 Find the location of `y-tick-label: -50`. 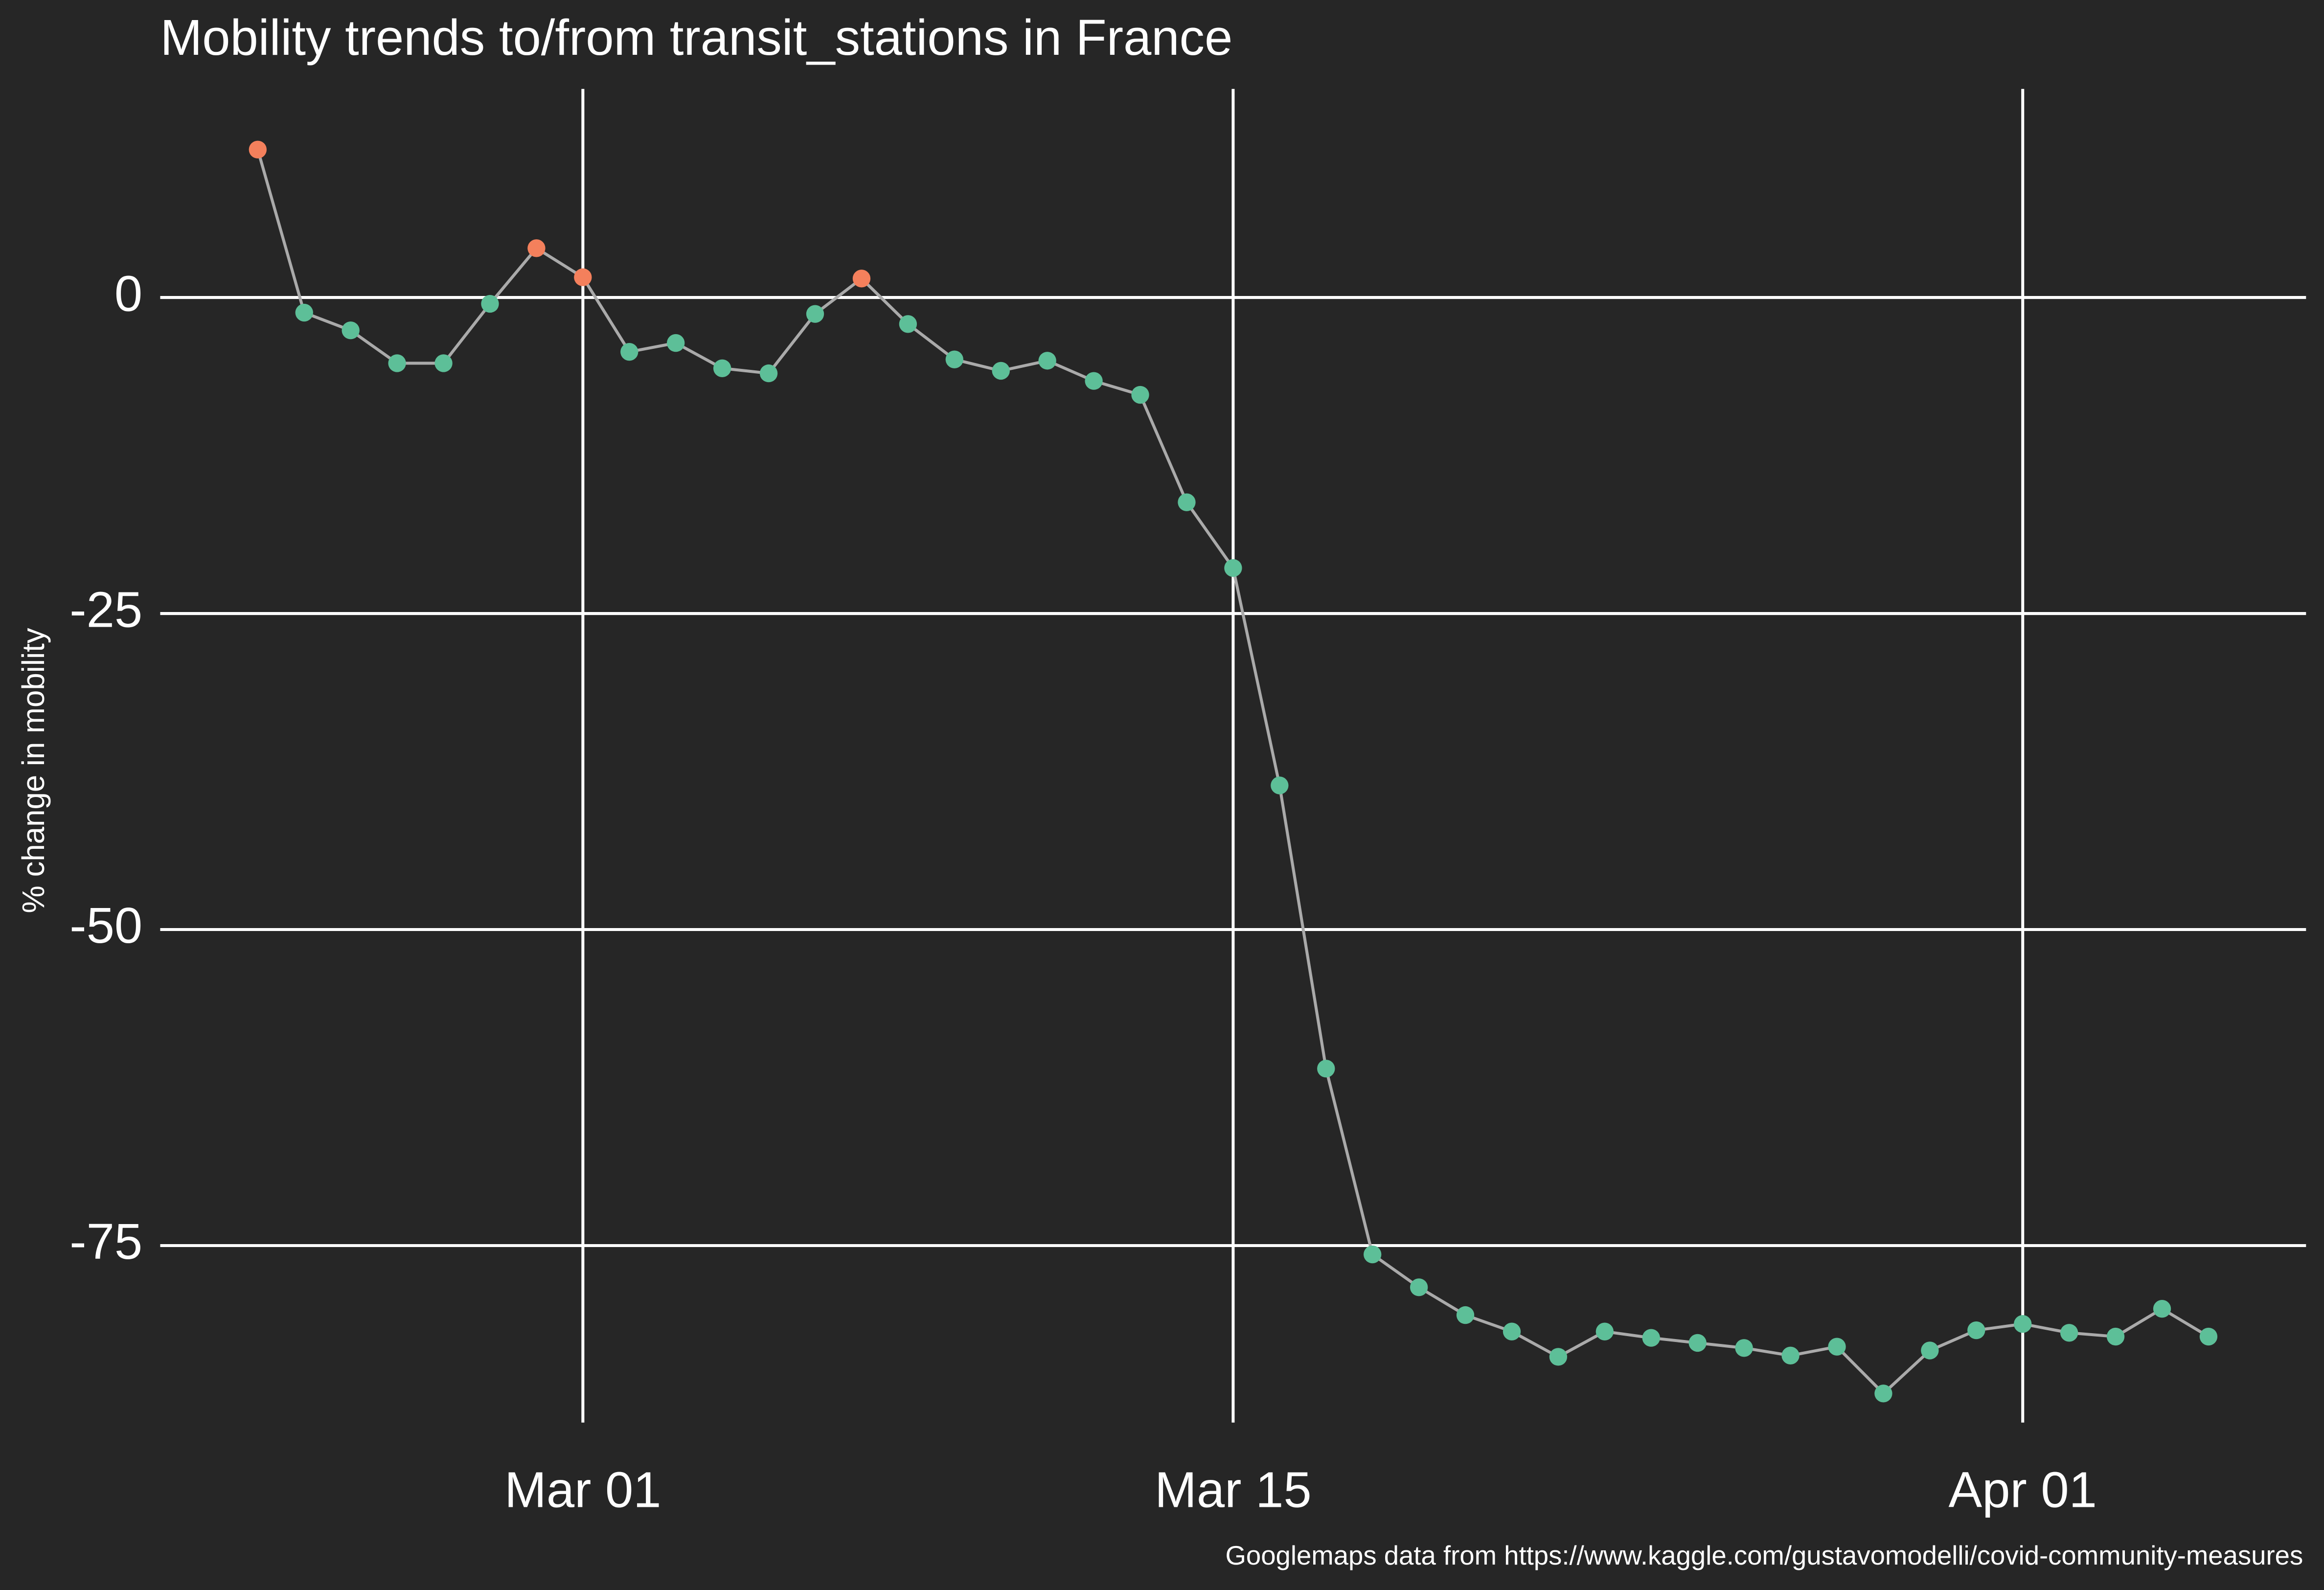

y-tick-label: -50 is located at coordinates (106, 926).